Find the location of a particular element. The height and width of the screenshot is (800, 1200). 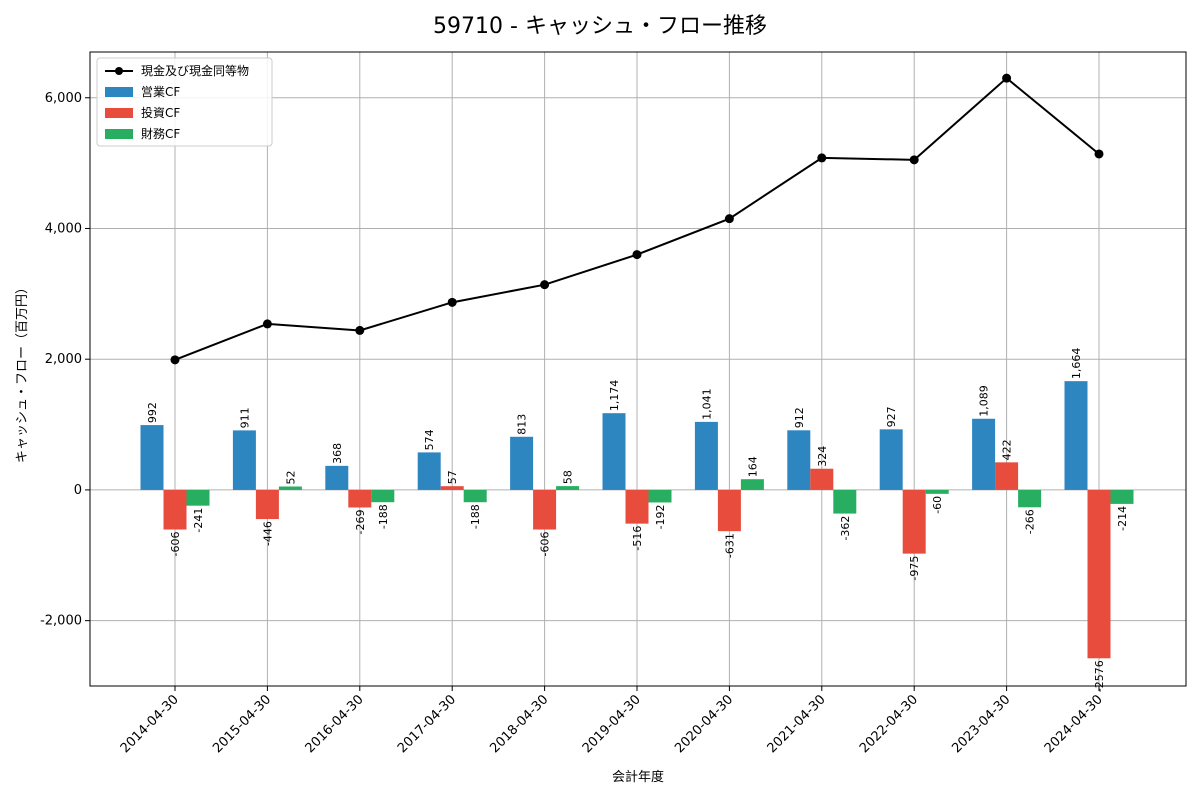

bar-value-label: 57 is located at coordinates (452, 477).